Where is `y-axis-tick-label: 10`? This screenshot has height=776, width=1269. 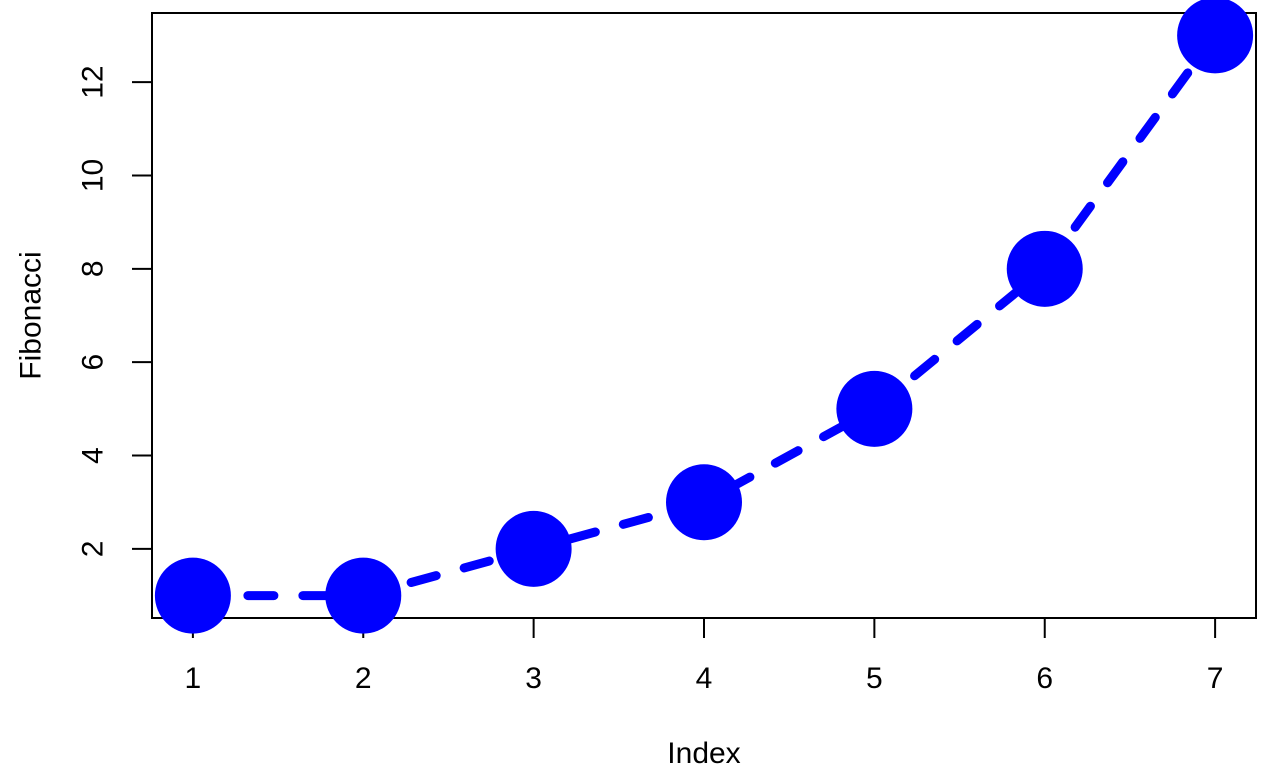
y-axis-tick-label: 10 is located at coordinates (93, 175).